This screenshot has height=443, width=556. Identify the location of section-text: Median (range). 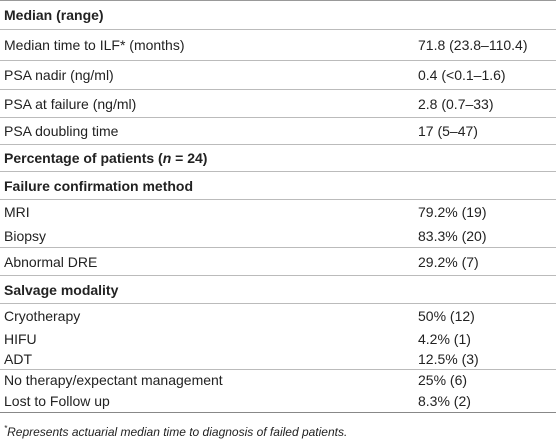
(54, 15).